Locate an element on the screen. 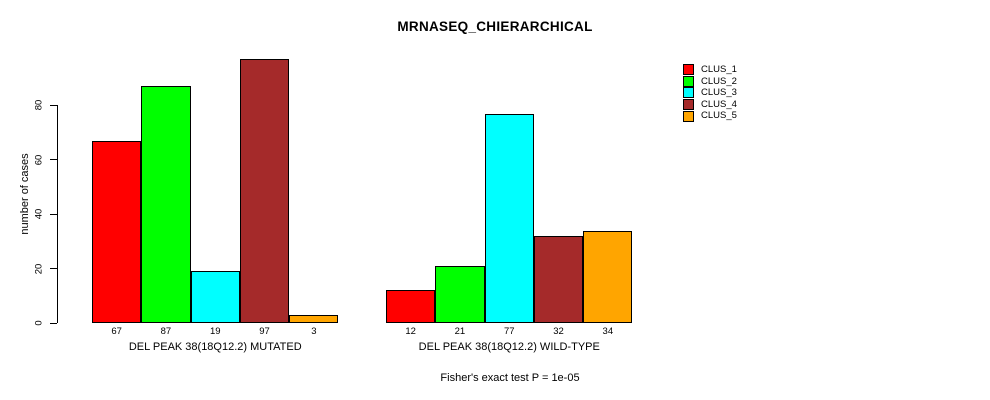  fisher-test-annotation: Fisher's exact test P = 1e-05 is located at coordinates (510, 378).